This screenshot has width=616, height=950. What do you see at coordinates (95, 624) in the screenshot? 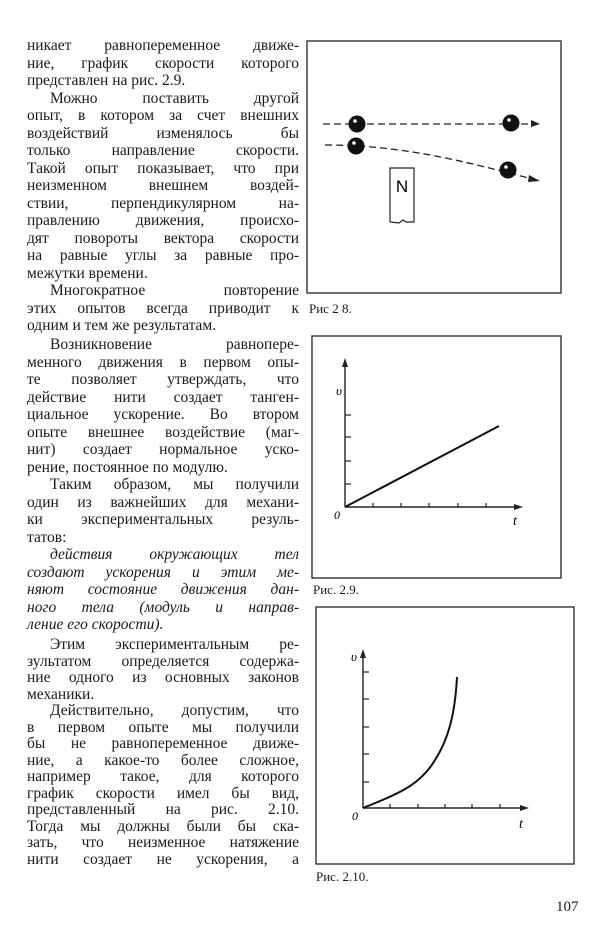
I see `text-line: ление его скорости).` at bounding box center [95, 624].